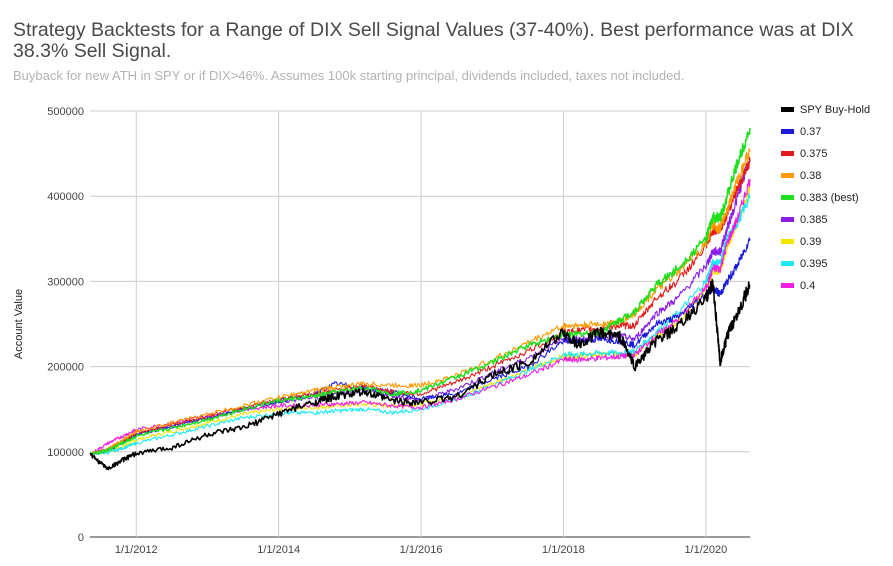 This screenshot has height=566, width=893. Describe the element at coordinates (421, 550) in the screenshot. I see `x-tick-label: 1/1/2016` at that location.